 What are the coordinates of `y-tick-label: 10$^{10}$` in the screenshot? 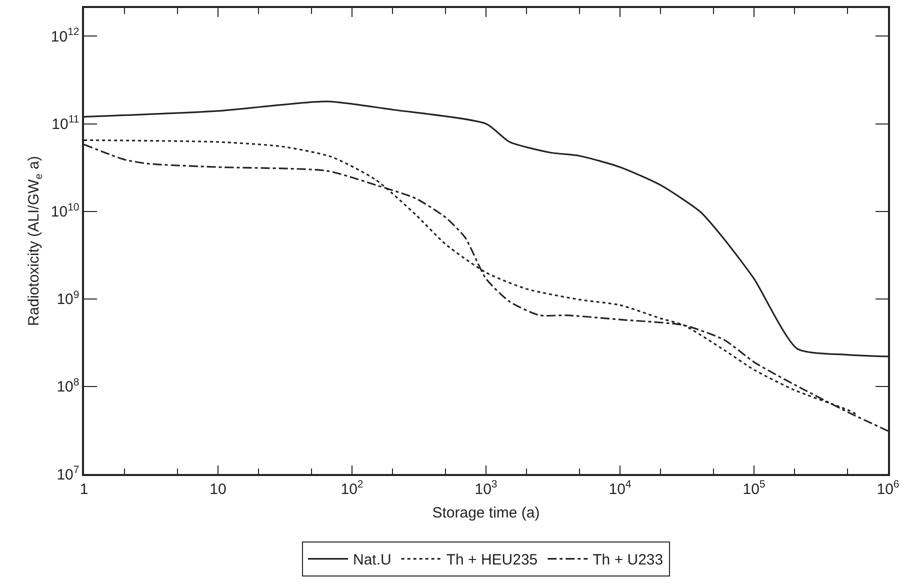 It's located at (65, 211).